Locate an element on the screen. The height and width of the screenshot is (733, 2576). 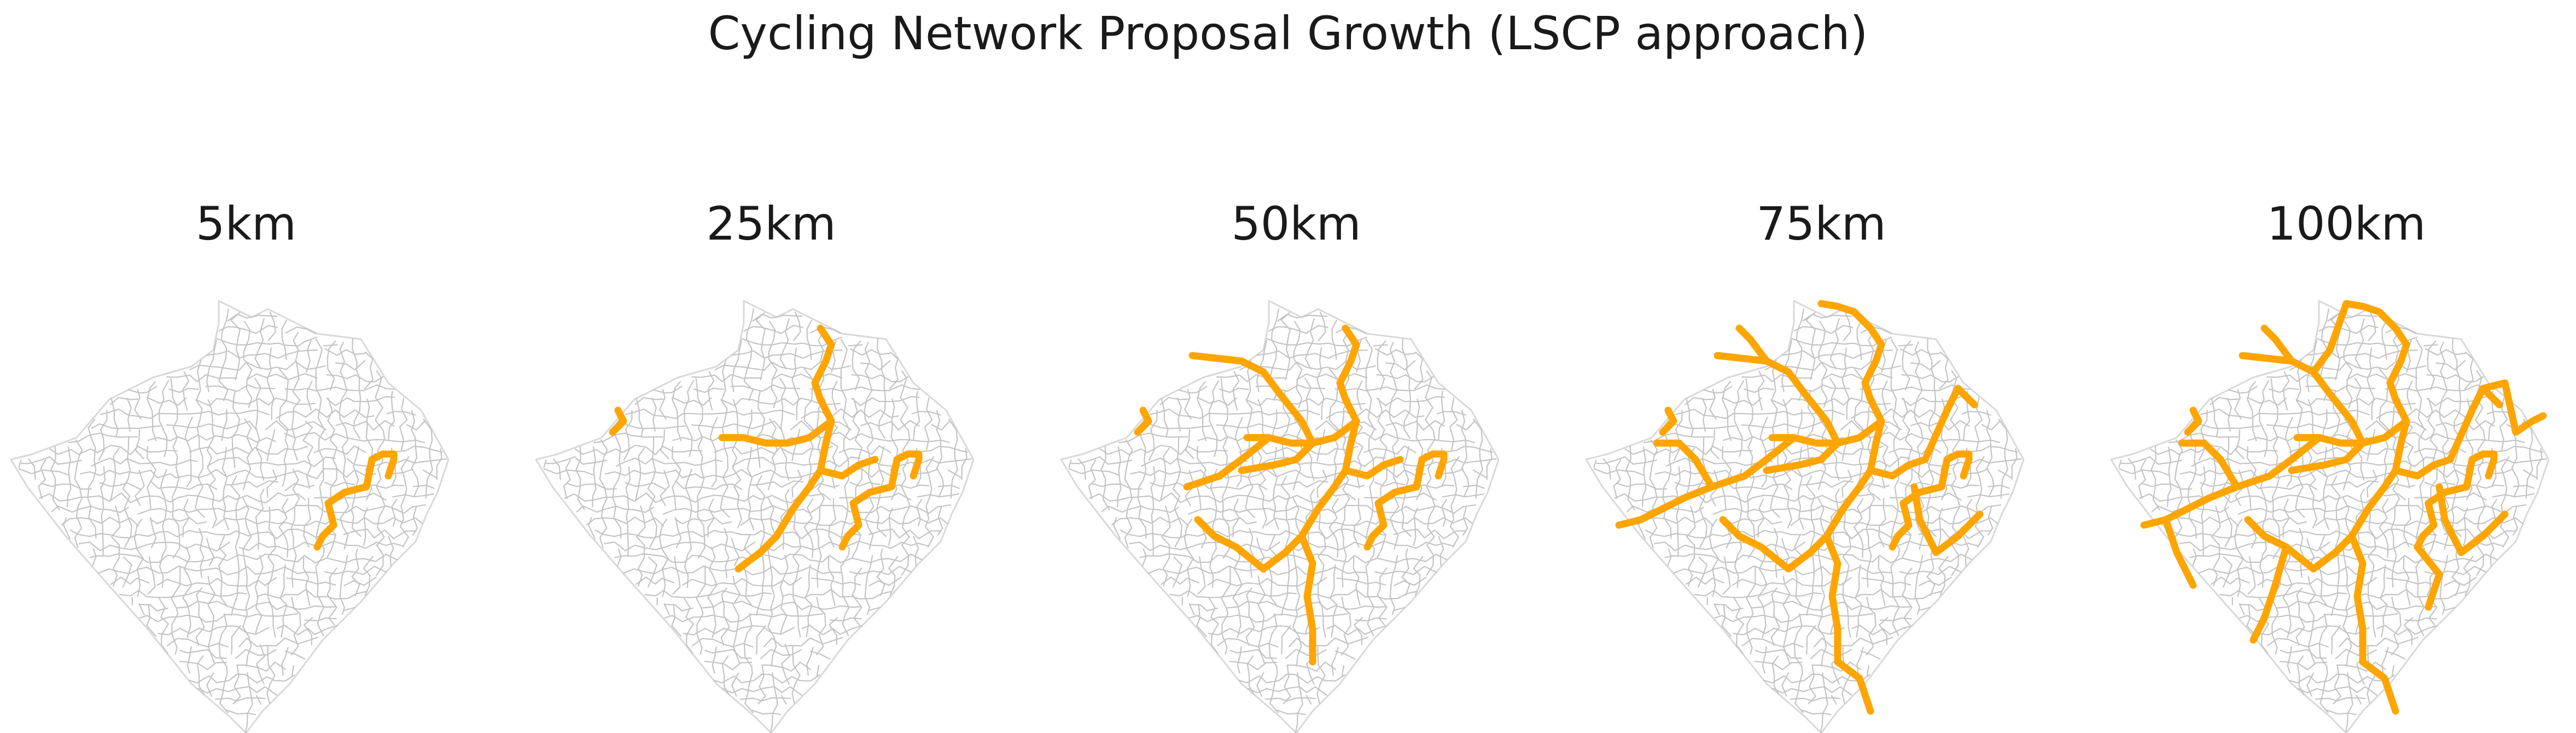
district-map is located at coordinates (1280, 516).